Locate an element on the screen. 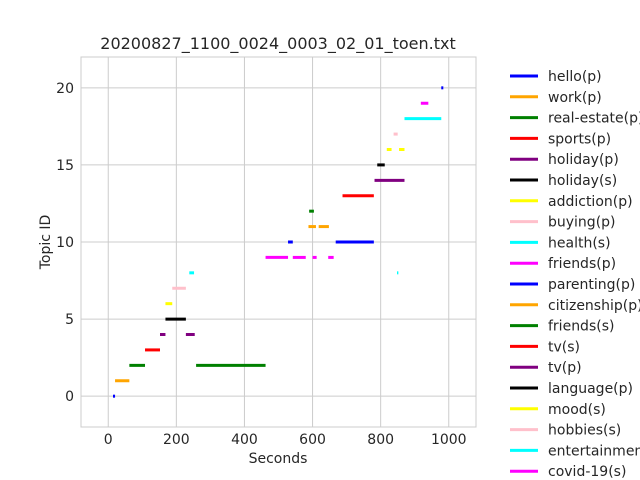 The height and width of the screenshot is (480, 640). legend-label: addiction(p) is located at coordinates (590, 202).